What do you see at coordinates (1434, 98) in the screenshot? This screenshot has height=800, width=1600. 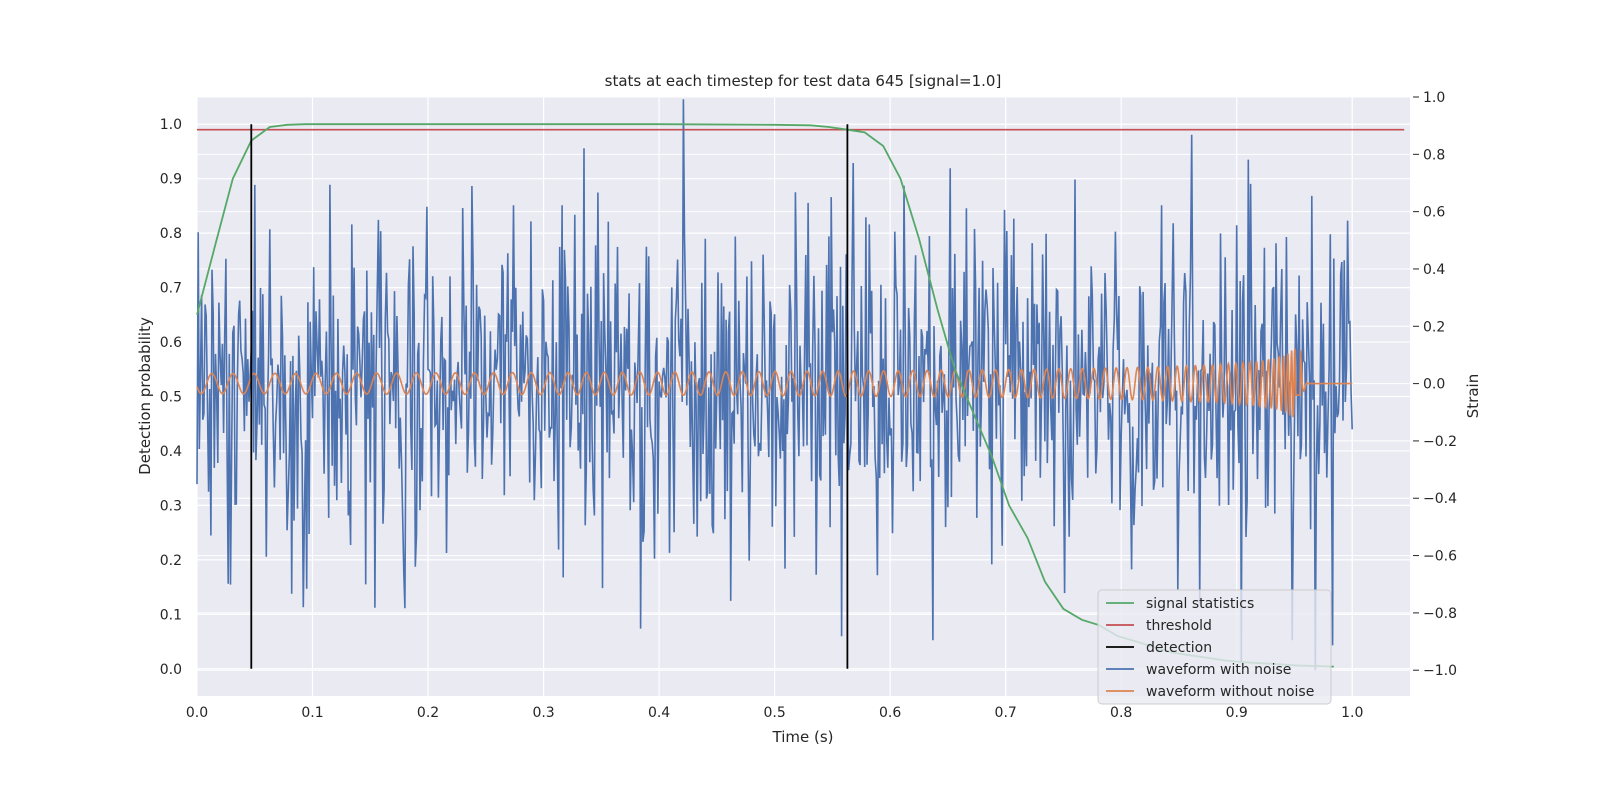 I see `y2-tick-label: 1.0` at bounding box center [1434, 98].